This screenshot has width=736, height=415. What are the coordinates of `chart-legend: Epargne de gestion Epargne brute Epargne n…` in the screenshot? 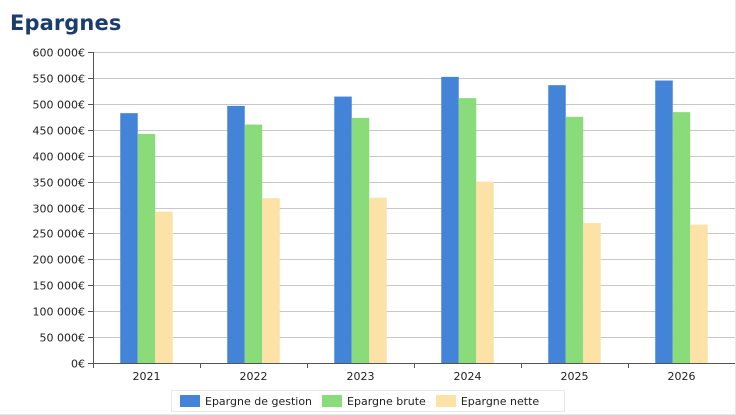 It's located at (368, 401).